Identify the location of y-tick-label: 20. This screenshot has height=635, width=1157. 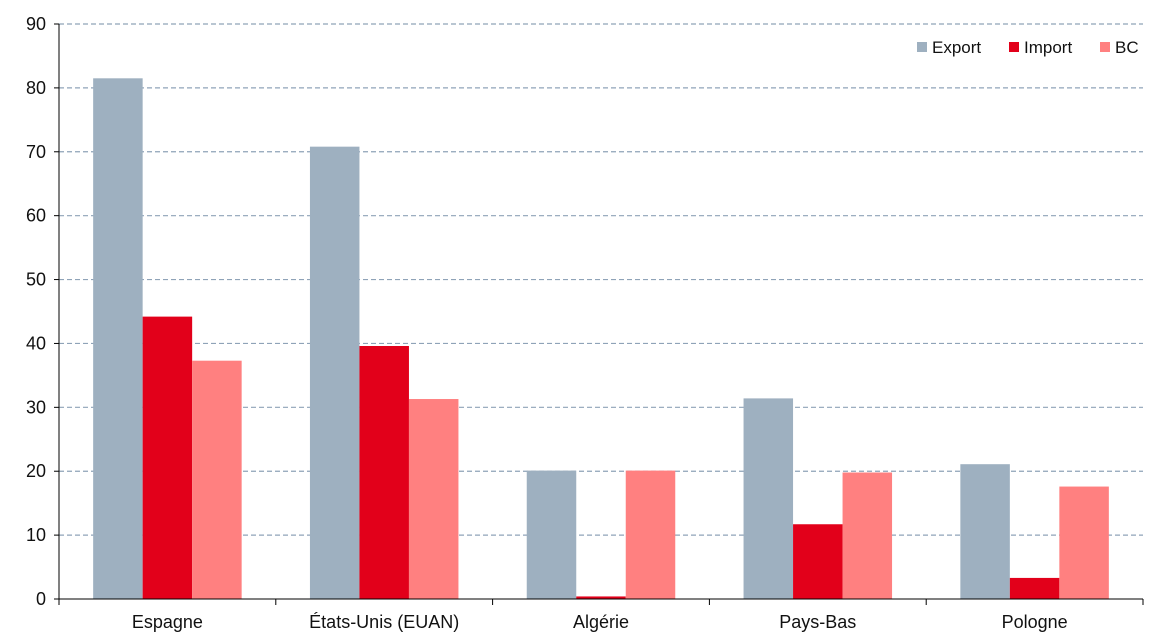
(36, 471).